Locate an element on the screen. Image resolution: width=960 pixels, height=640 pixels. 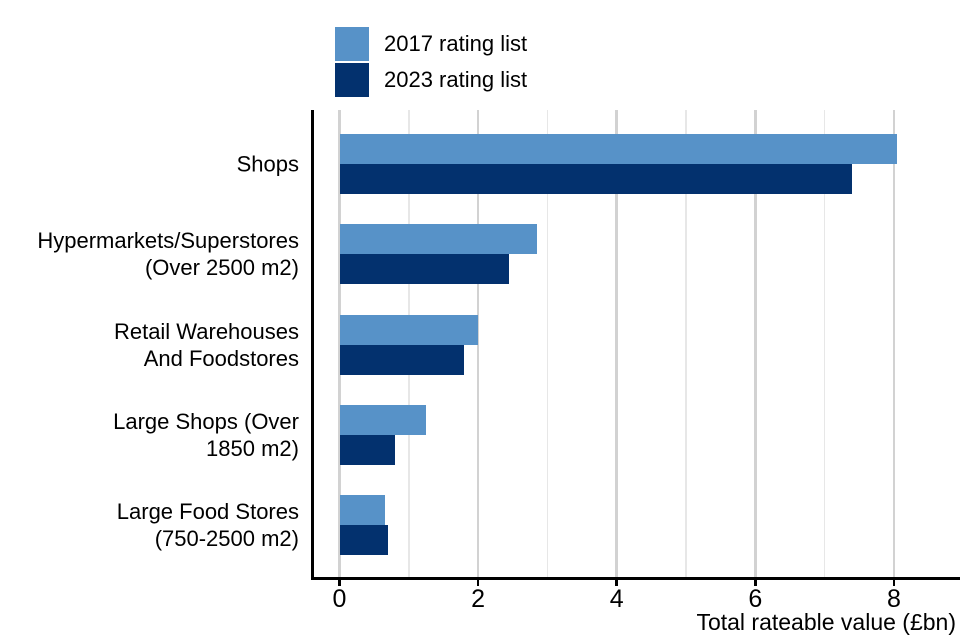
legend-item-2017: 2017 rating list is located at coordinates (431, 44).